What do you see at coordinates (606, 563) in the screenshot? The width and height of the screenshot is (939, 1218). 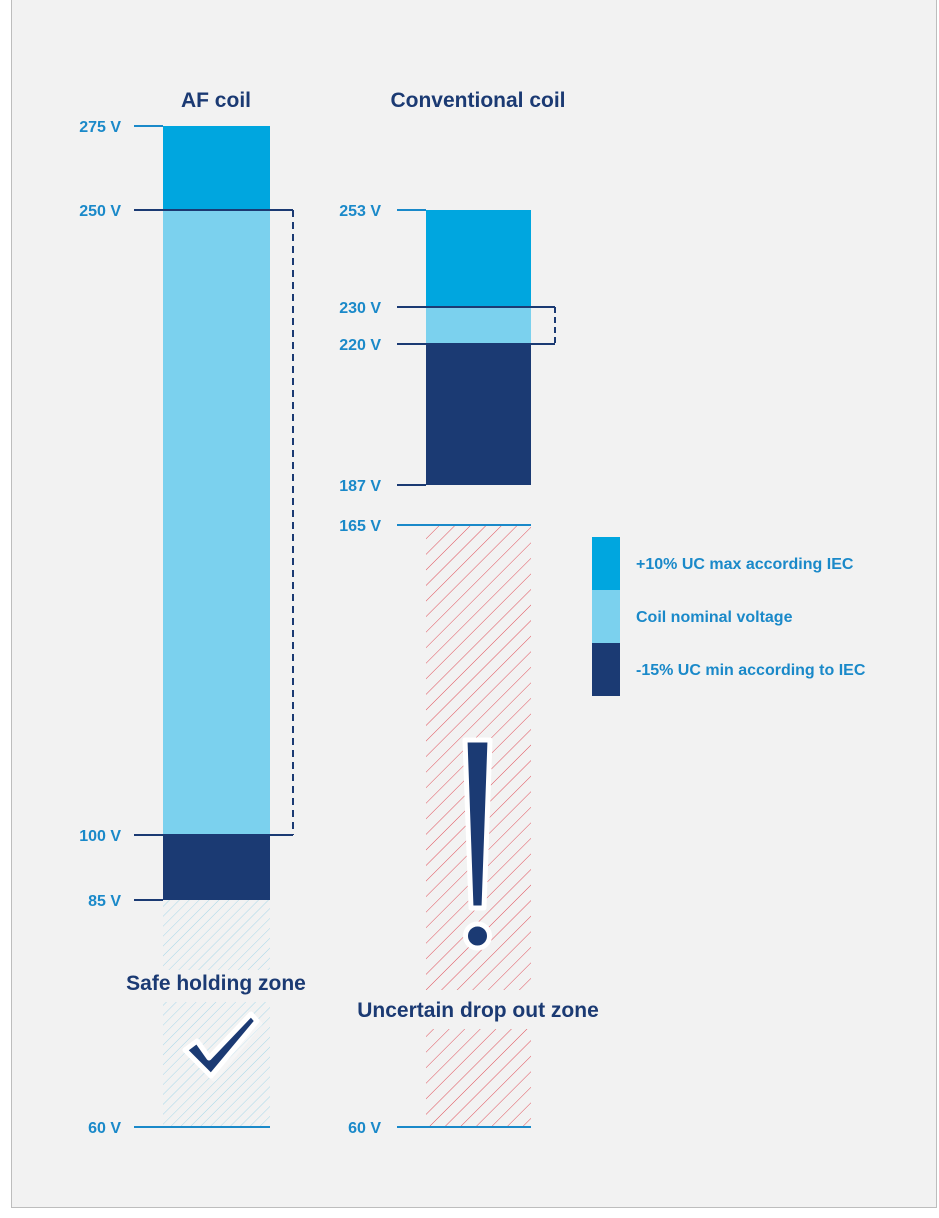 I see `legend-swatch-max` at bounding box center [606, 563].